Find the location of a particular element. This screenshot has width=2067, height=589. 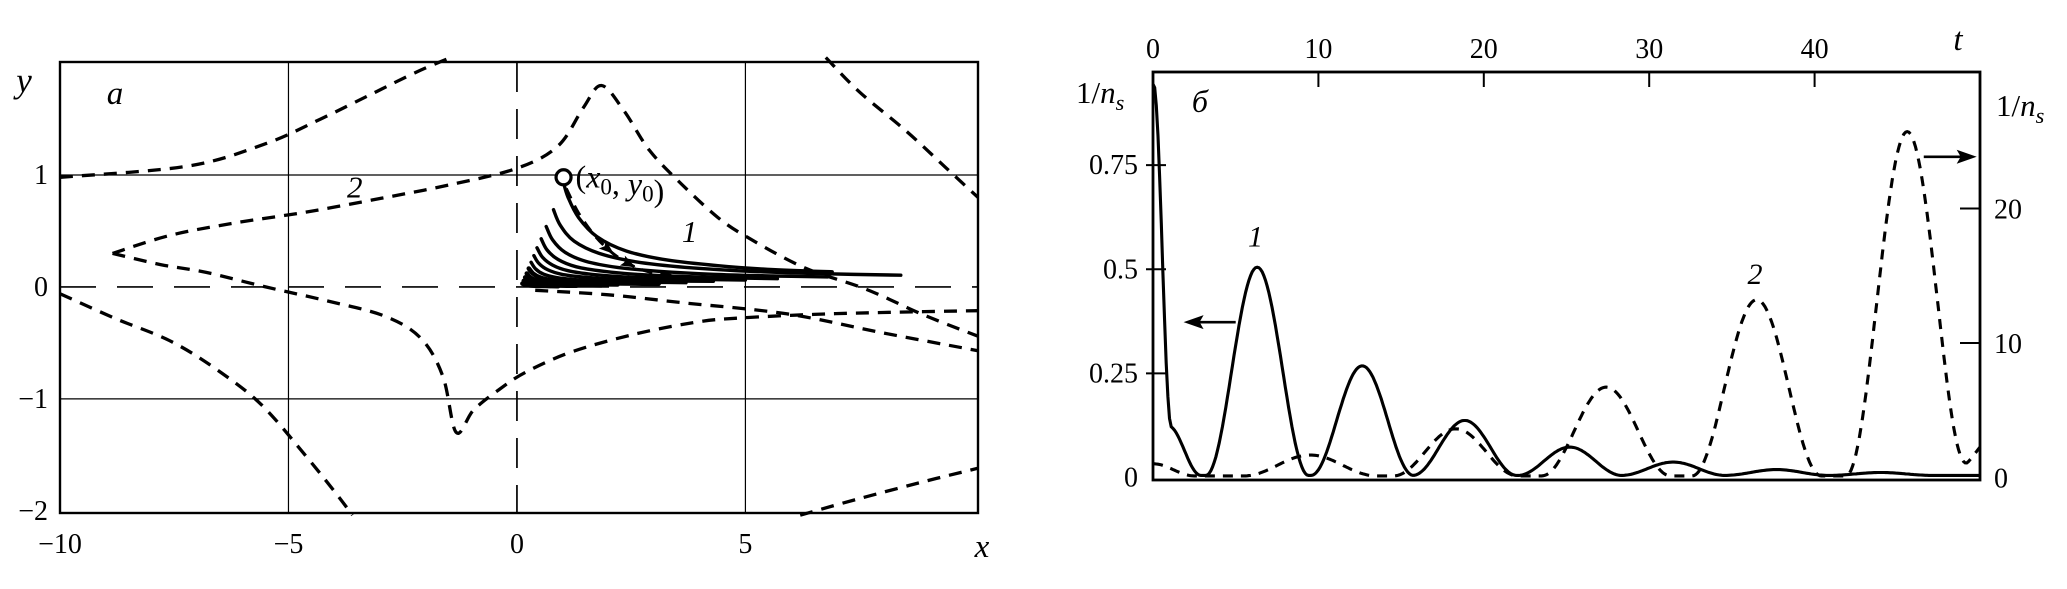

right-tick-label: 10 is located at coordinates (2008, 344).